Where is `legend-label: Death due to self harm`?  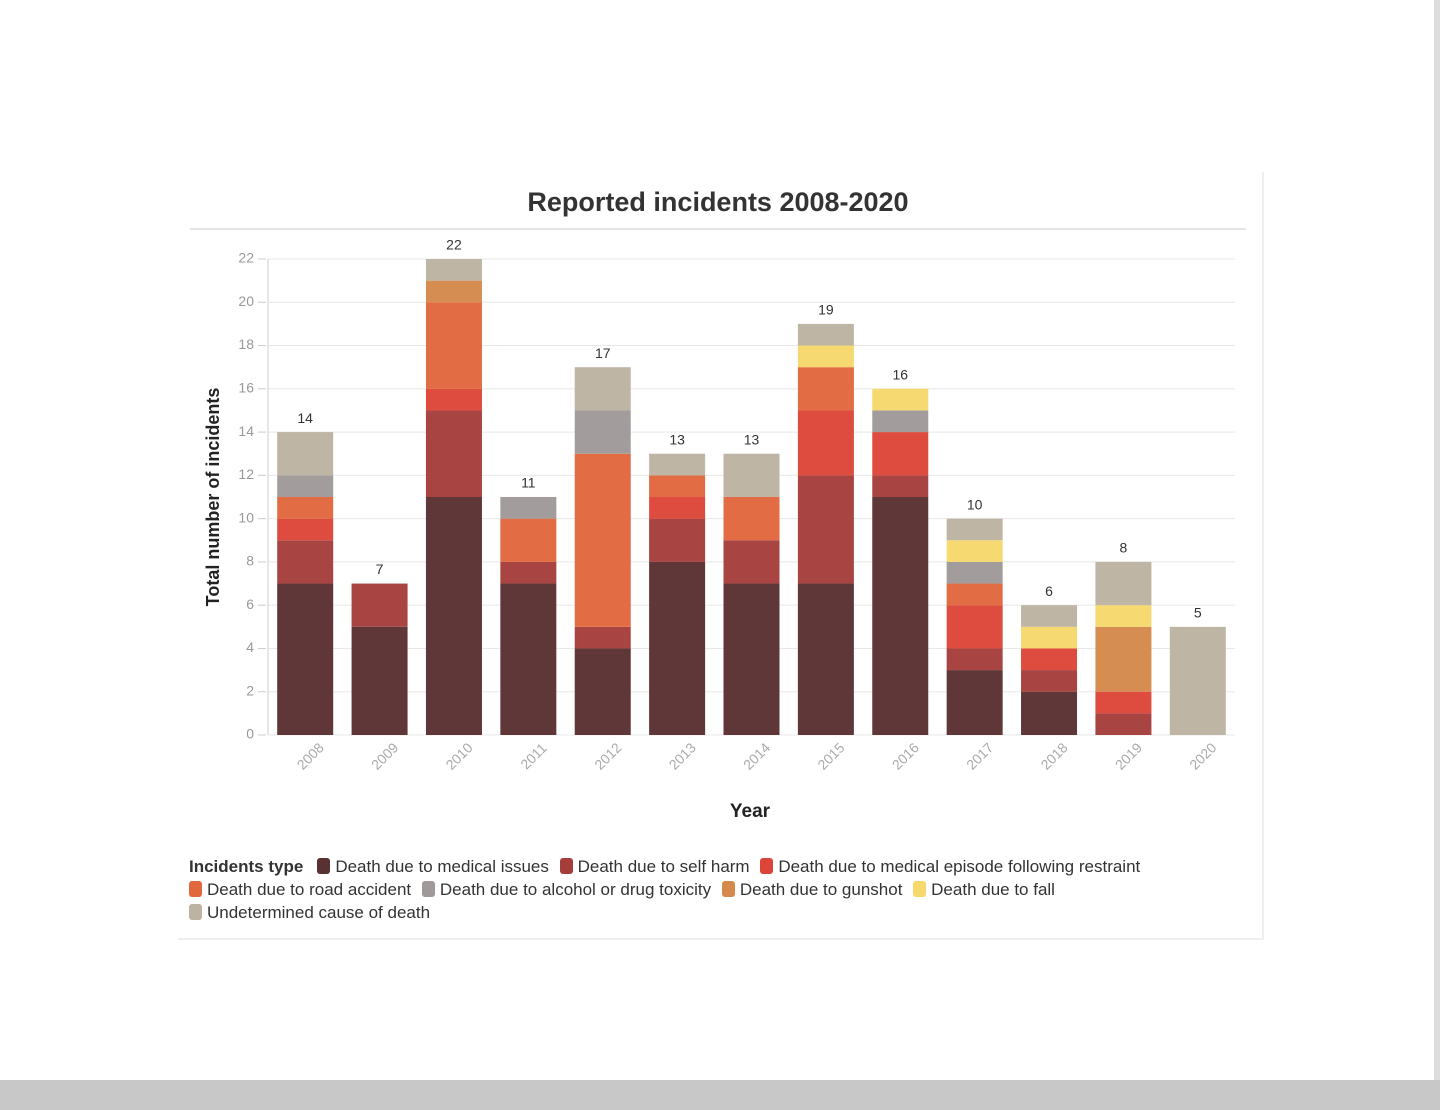
legend-label: Death due to self harm is located at coordinates (663, 866).